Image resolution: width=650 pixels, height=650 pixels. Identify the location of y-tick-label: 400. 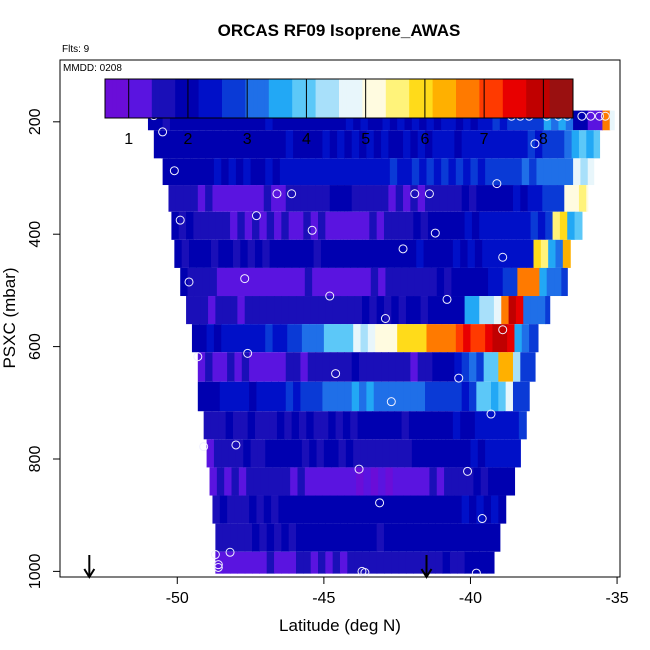
(35, 234).